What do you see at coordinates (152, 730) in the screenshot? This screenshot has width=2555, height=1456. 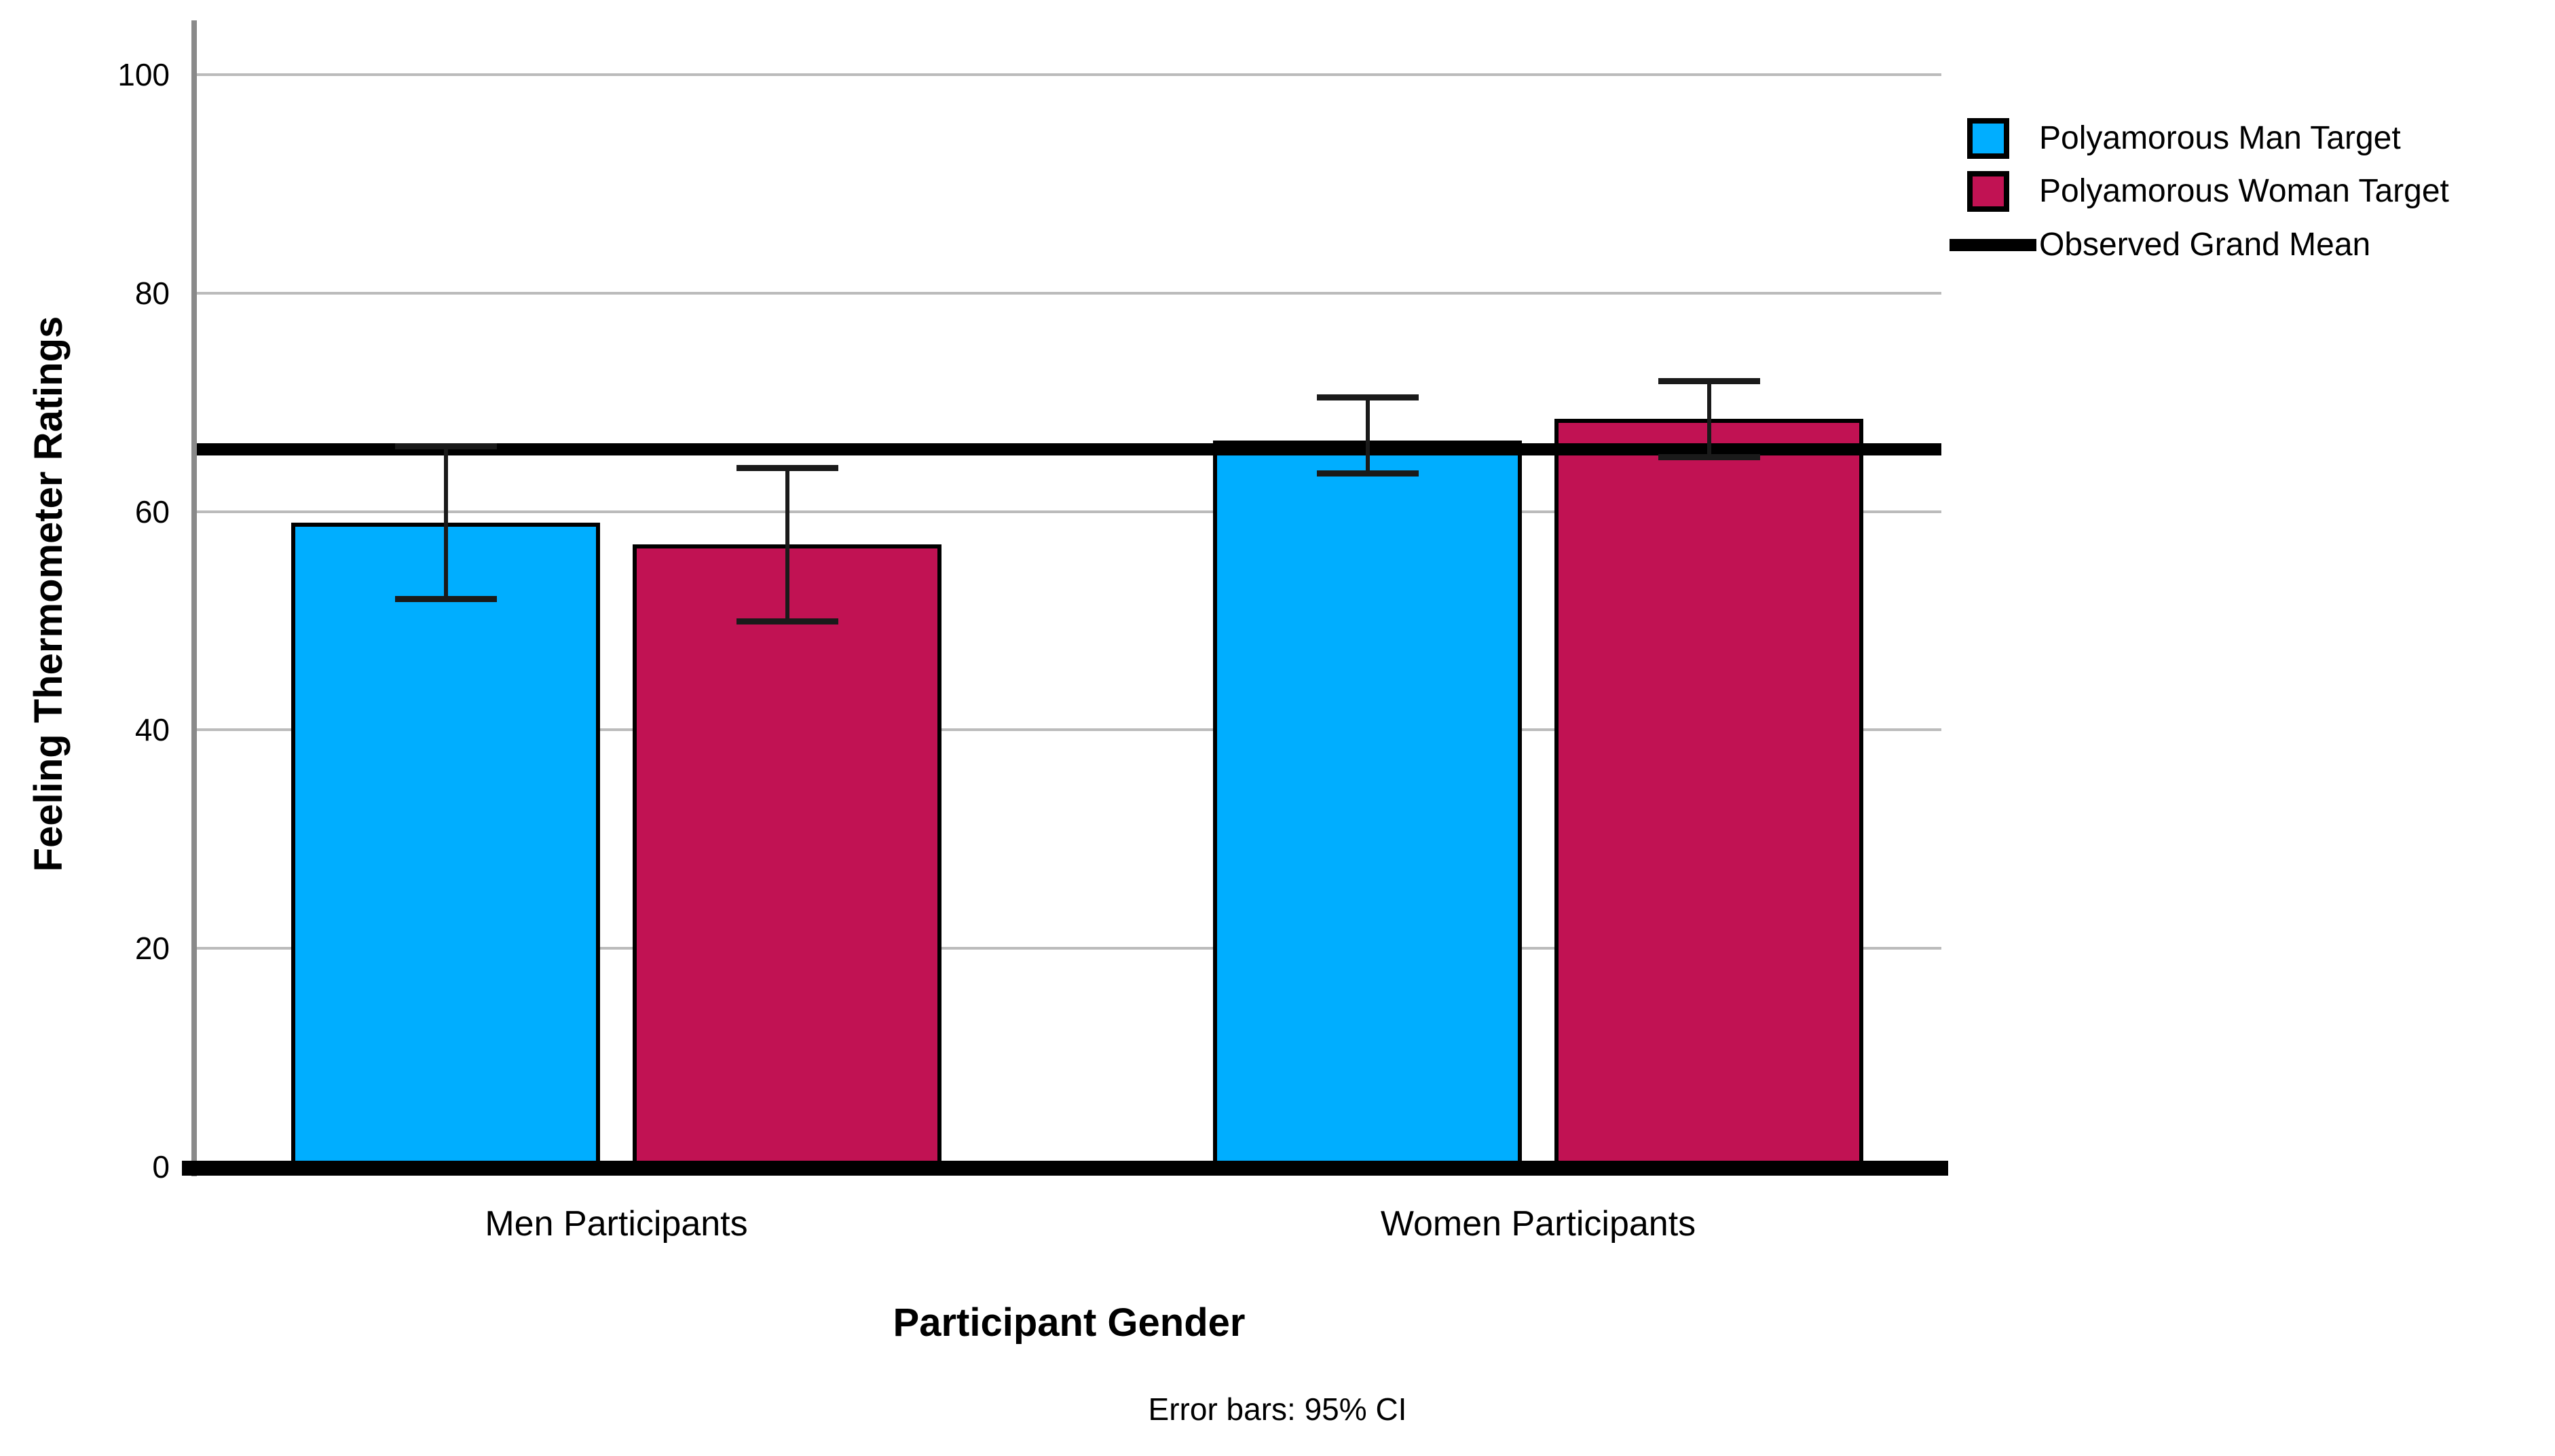 I see `y-tick-label-40: 40` at bounding box center [152, 730].